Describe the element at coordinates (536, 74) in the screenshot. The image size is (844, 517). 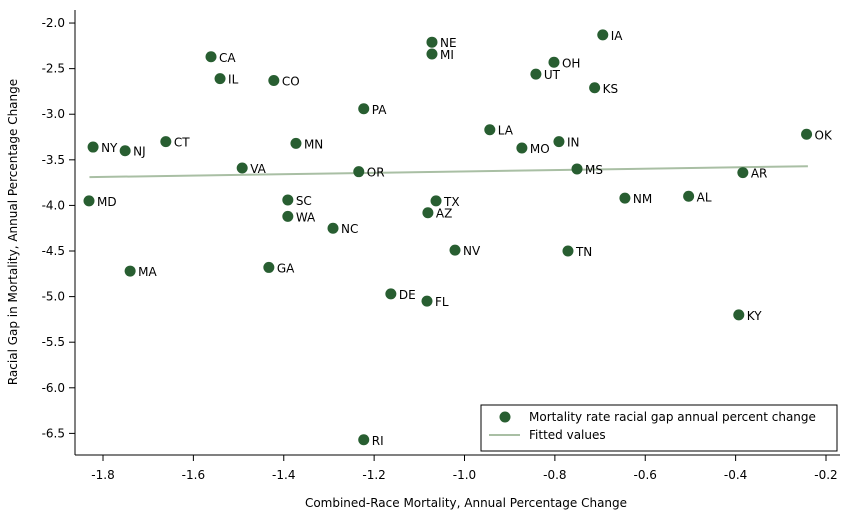
I see `data-point-ut` at that location.